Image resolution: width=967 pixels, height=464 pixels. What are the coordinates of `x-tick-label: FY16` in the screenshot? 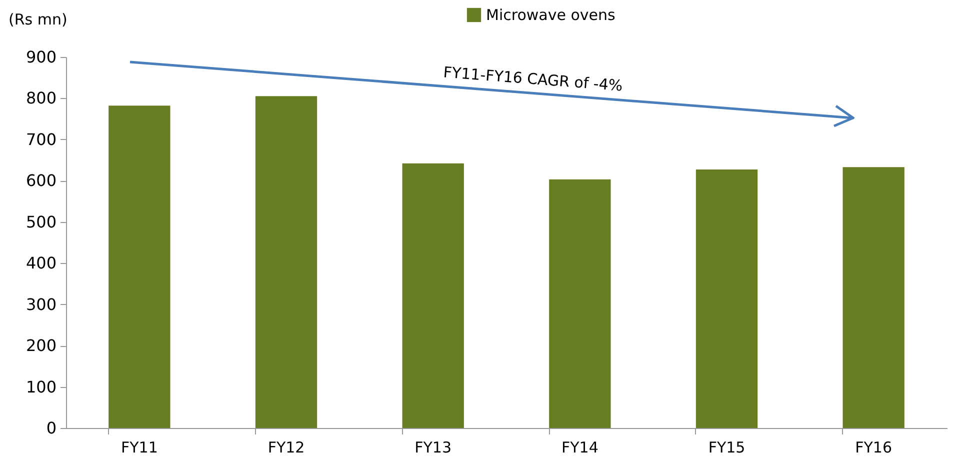 It's located at (873, 447).